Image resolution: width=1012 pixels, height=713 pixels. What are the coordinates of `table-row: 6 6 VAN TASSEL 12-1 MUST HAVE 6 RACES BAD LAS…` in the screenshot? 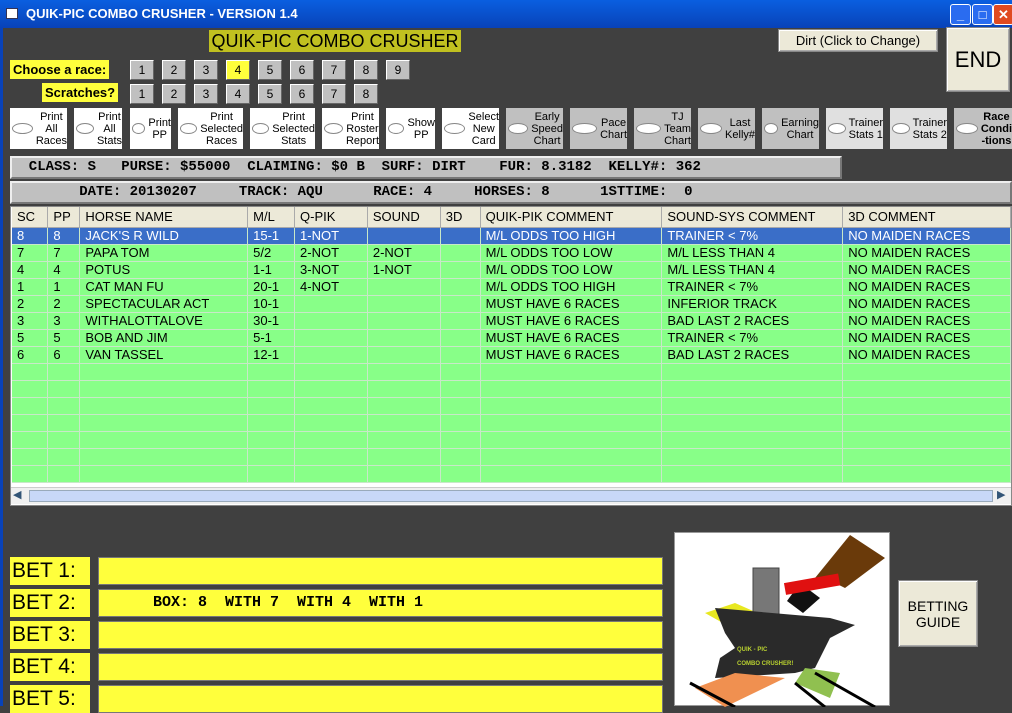 It's located at (511, 355).